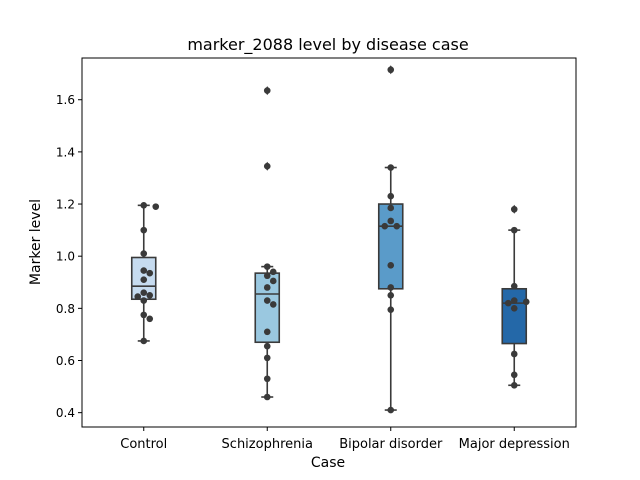  What do you see at coordinates (65, 152) in the screenshot?
I see `y-tick-label: 1.4` at bounding box center [65, 152].